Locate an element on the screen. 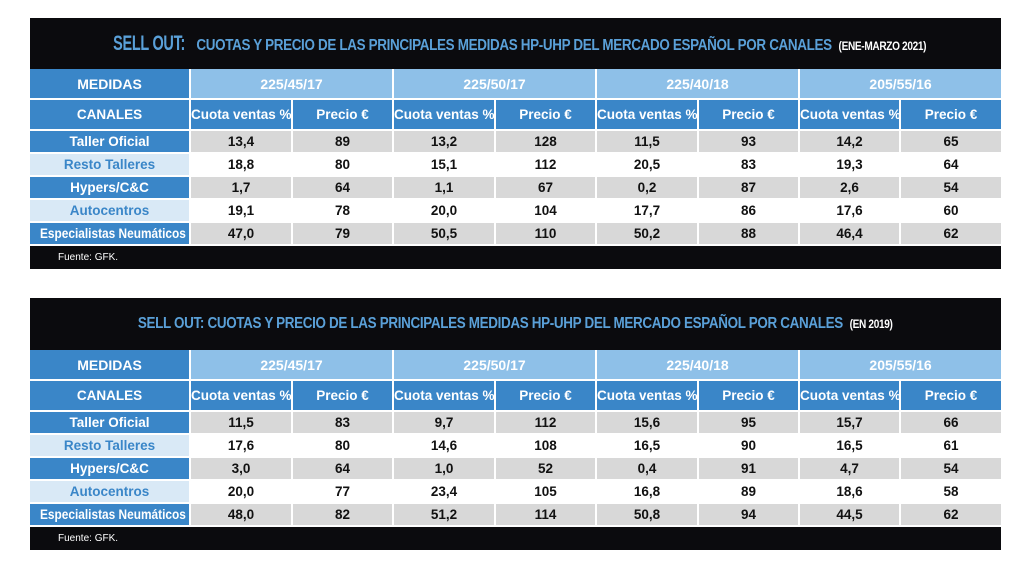 The width and height of the screenshot is (1024, 568). cell: 95 is located at coordinates (749, 423).